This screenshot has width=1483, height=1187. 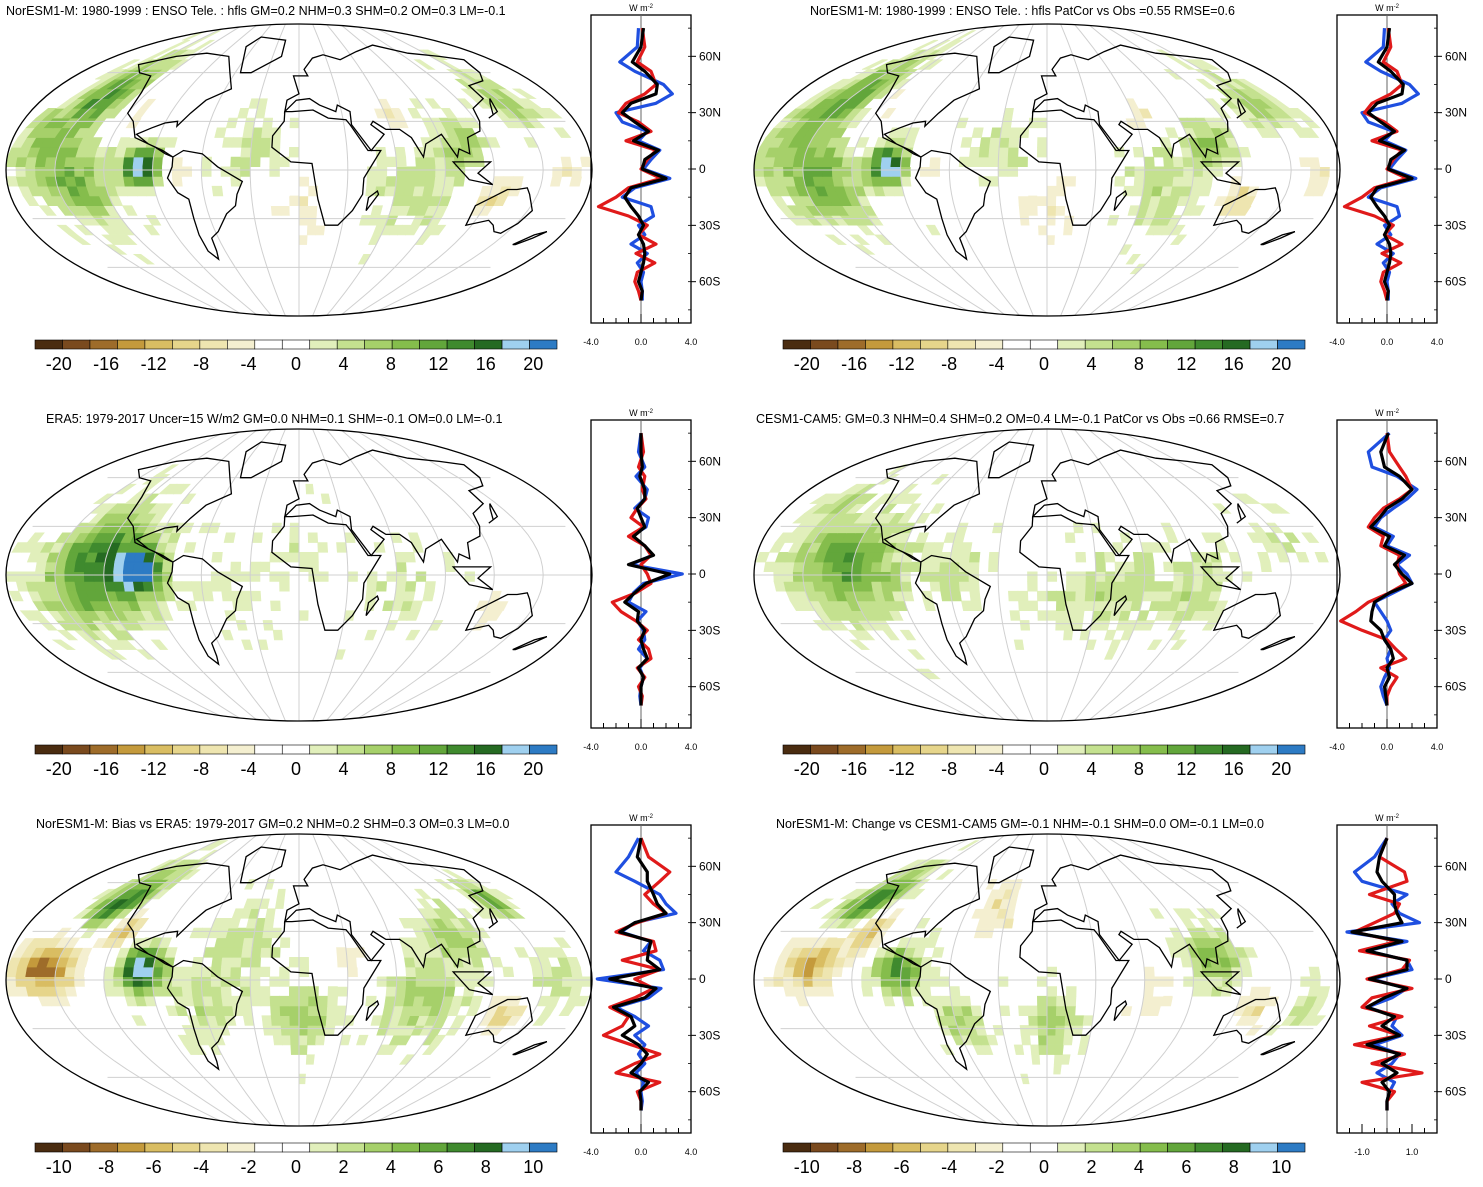 I want to click on x-tick-label: 1.0, so click(x=1412, y=1152).